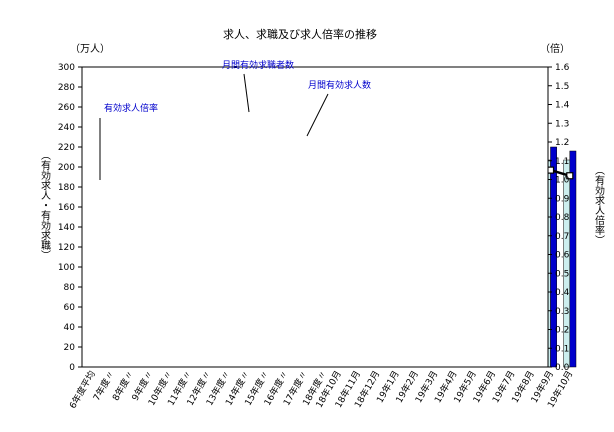  Describe the element at coordinates (66, 188) in the screenshot. I see `left-tick-label: 180` at that location.